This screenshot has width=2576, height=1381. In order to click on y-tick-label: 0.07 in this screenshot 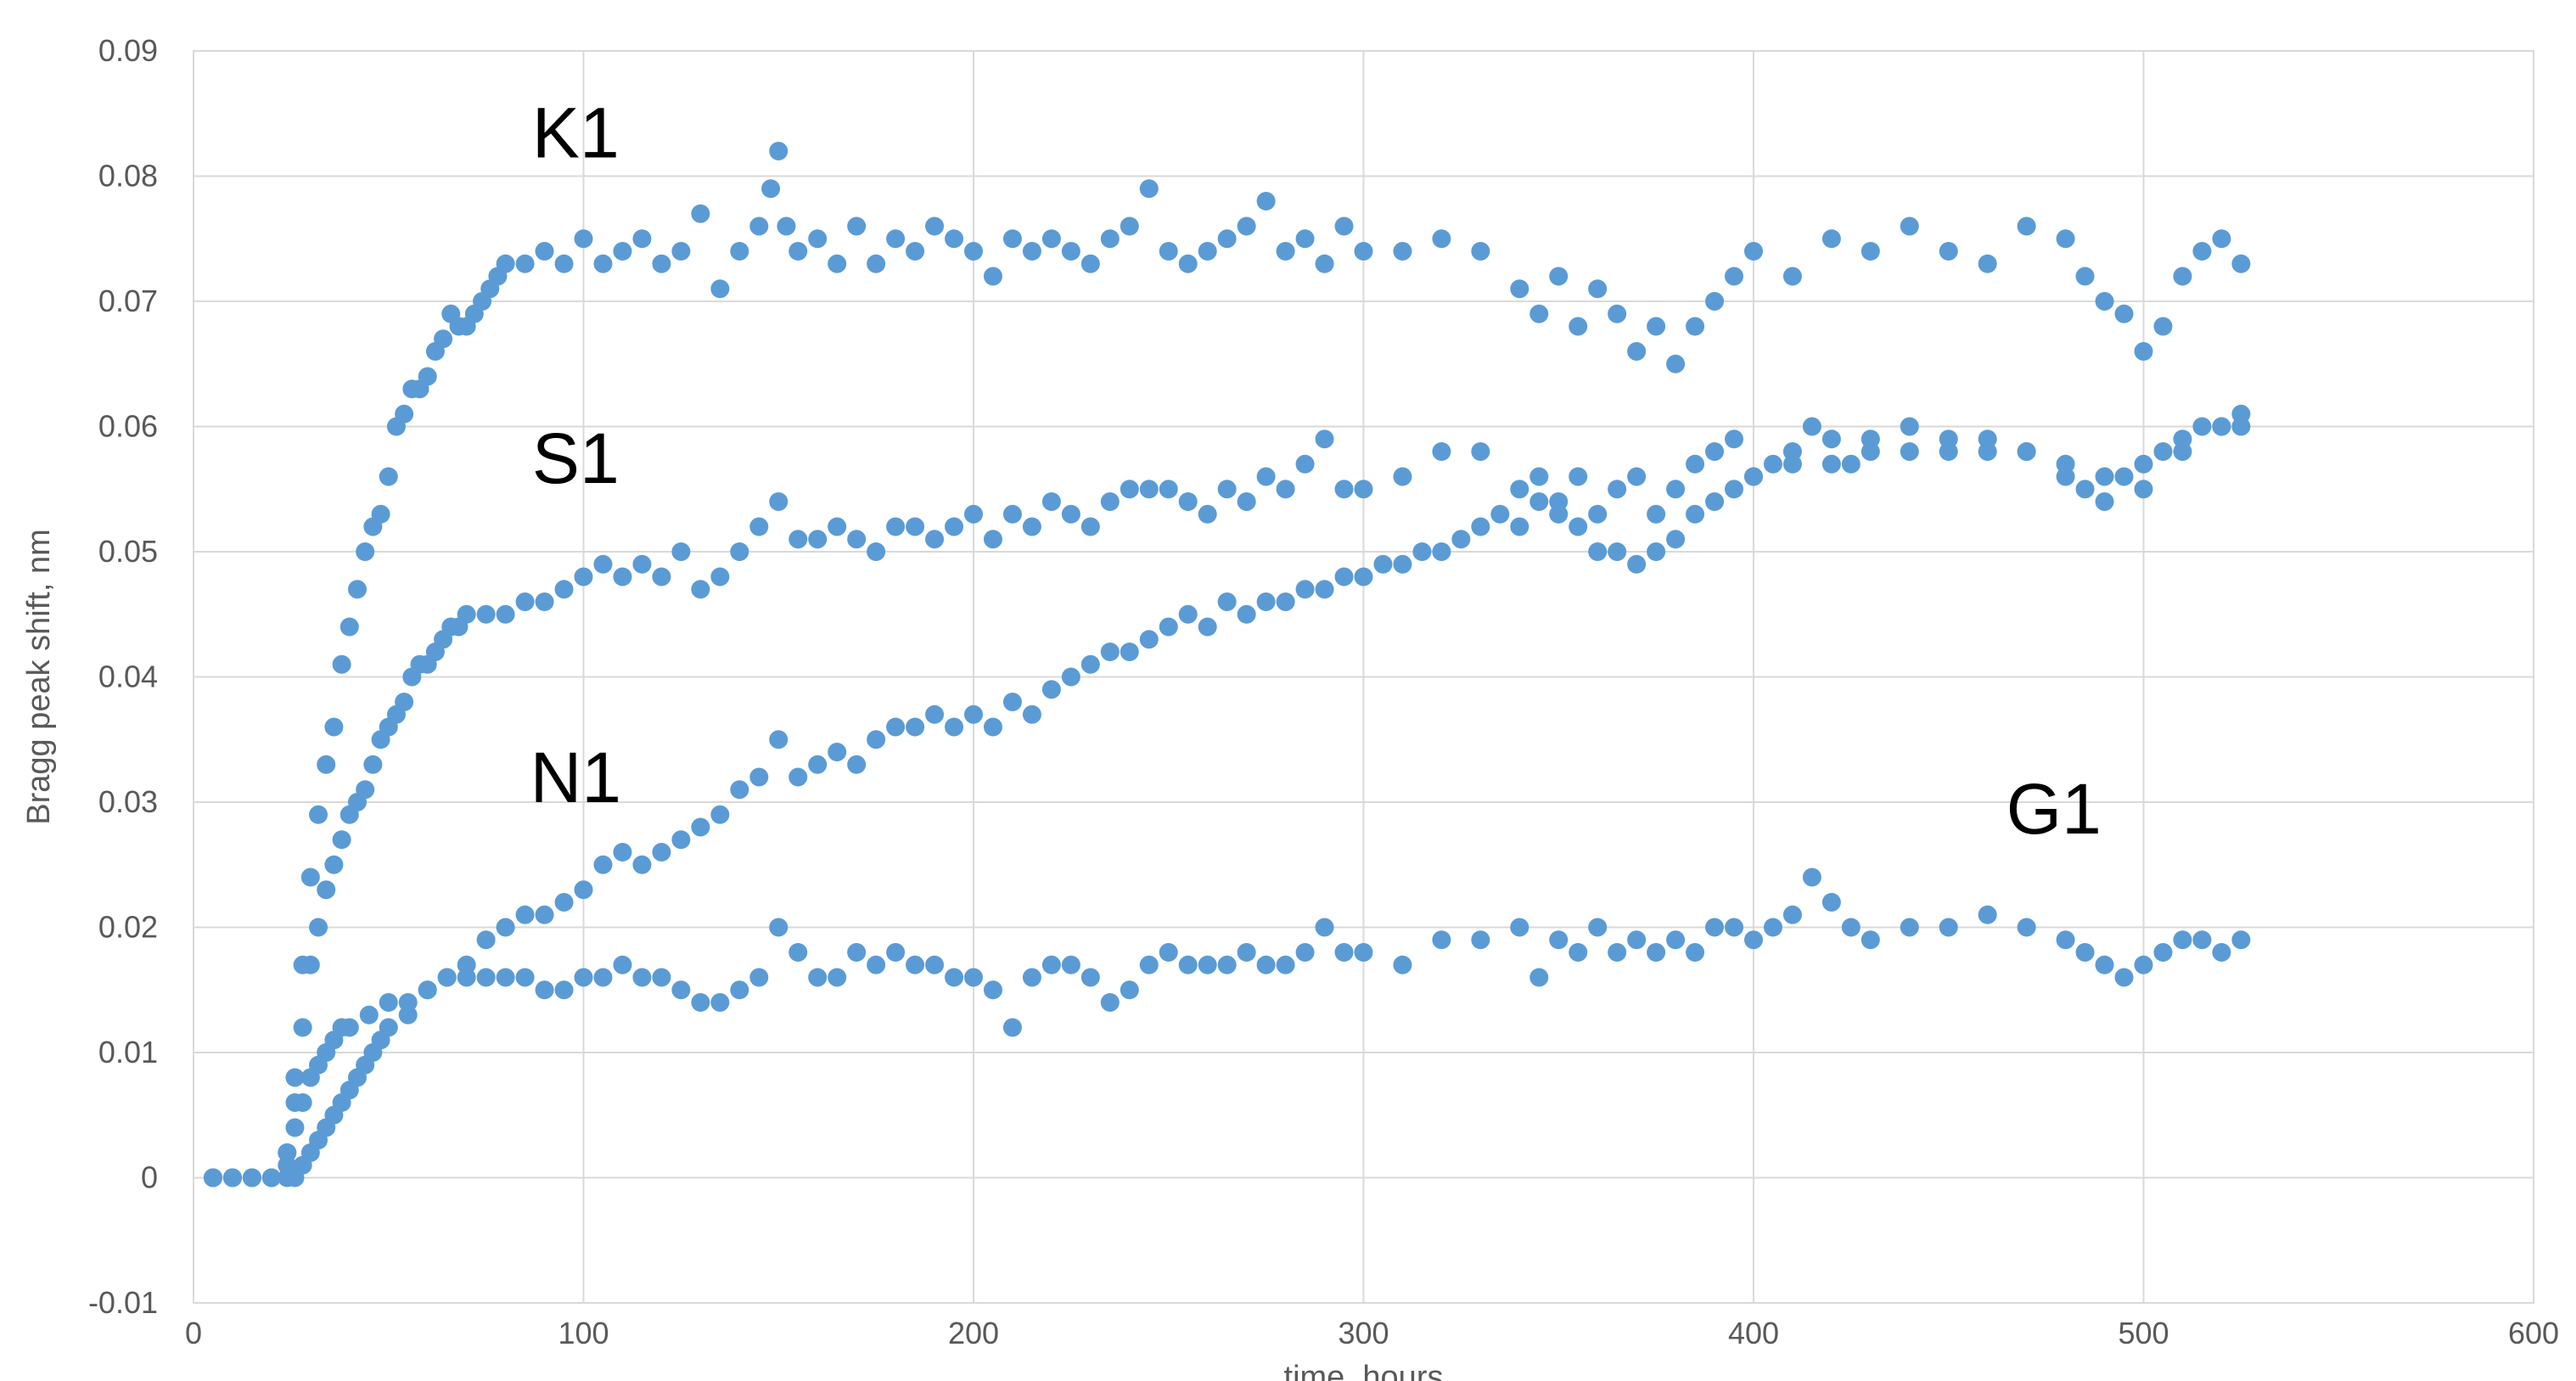, I will do `click(128, 300)`.